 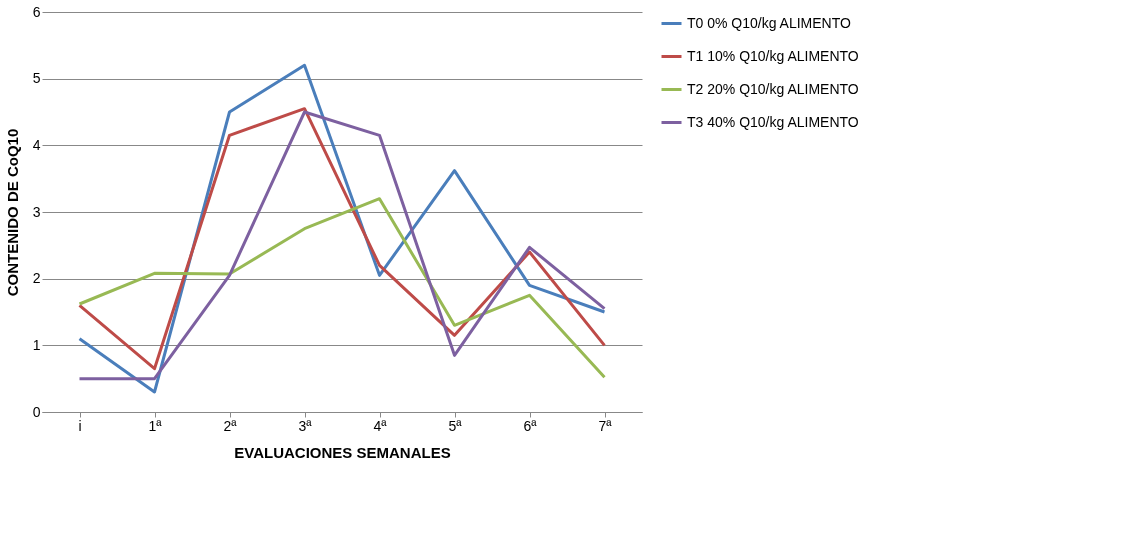 I want to click on x-tick-label: i, so click(x=80, y=425).